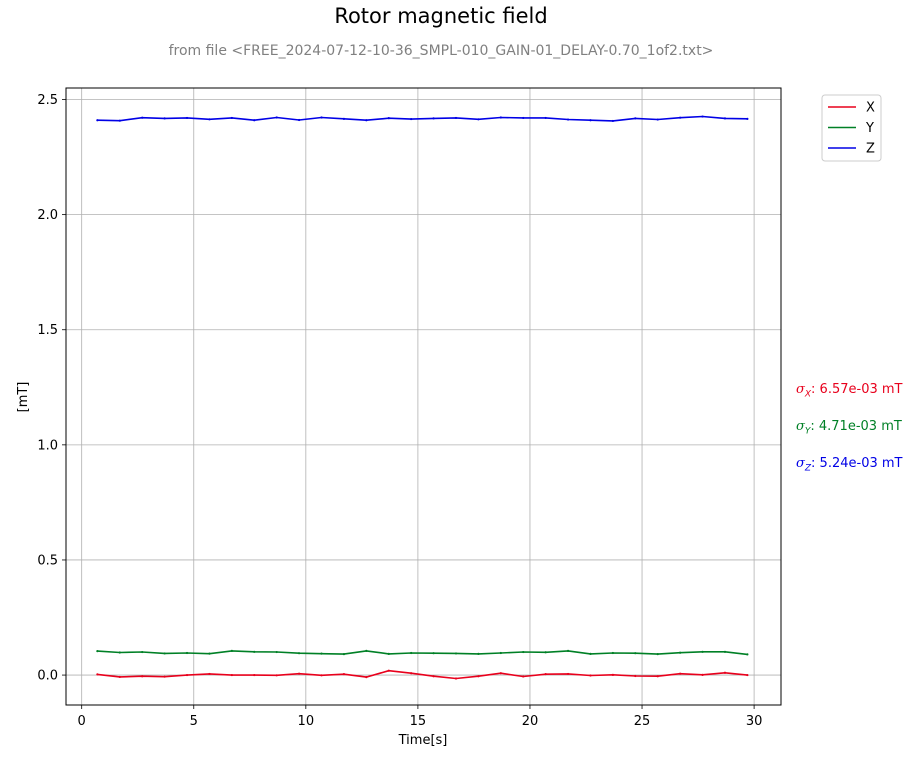  What do you see at coordinates (754, 721) in the screenshot?
I see `x-tick-label: 30` at bounding box center [754, 721].